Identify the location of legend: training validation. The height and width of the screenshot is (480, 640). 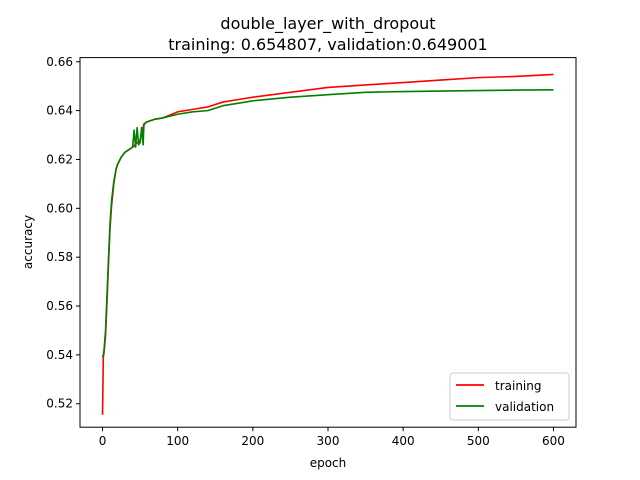
(509, 396).